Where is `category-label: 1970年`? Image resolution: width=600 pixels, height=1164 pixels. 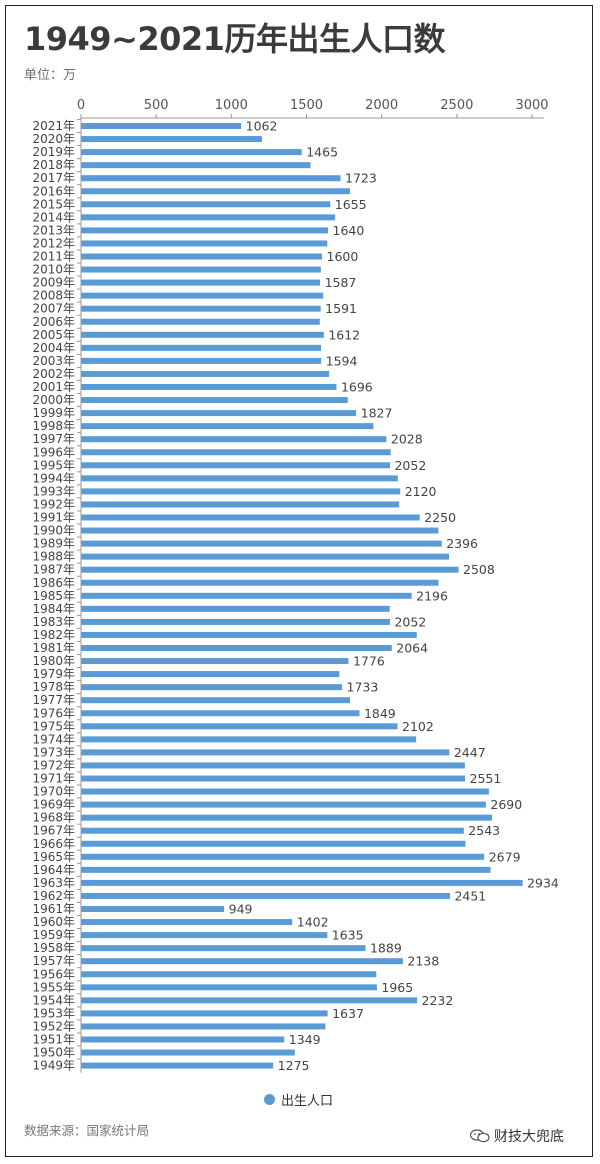
category-label: 1970年 is located at coordinates (53, 792).